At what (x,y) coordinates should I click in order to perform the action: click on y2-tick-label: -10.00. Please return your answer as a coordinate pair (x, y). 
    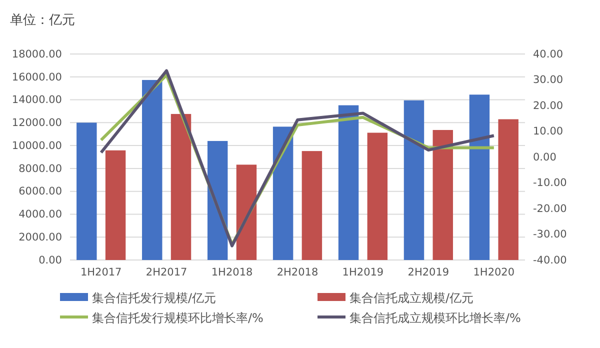
    Looking at the image, I should click on (550, 183).